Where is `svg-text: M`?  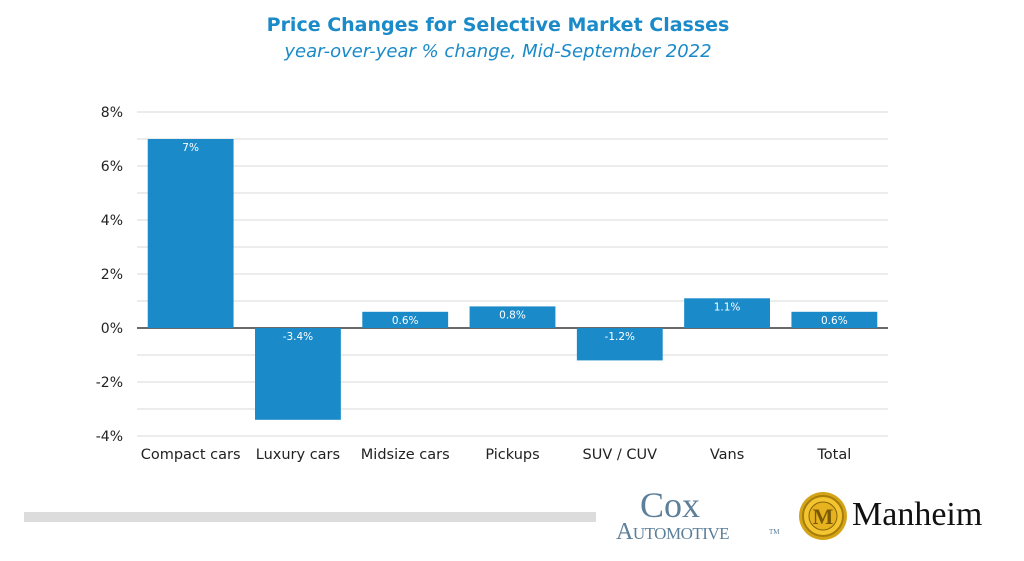 svg-text: M is located at coordinates (823, 516).